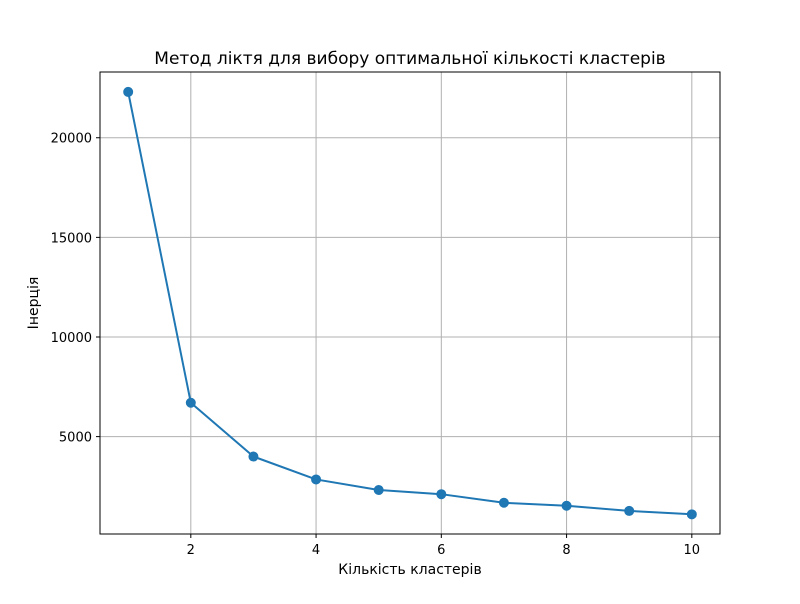  I want to click on x-tick-label: 10, so click(692, 550).